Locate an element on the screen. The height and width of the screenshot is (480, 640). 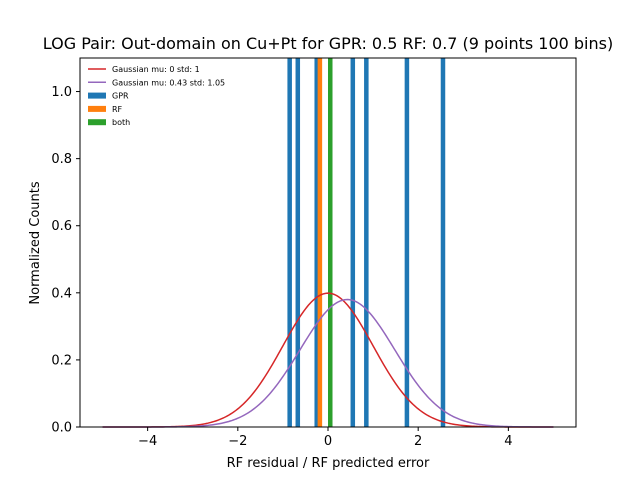
y-tick-label: 0.4 is located at coordinates (61, 293).